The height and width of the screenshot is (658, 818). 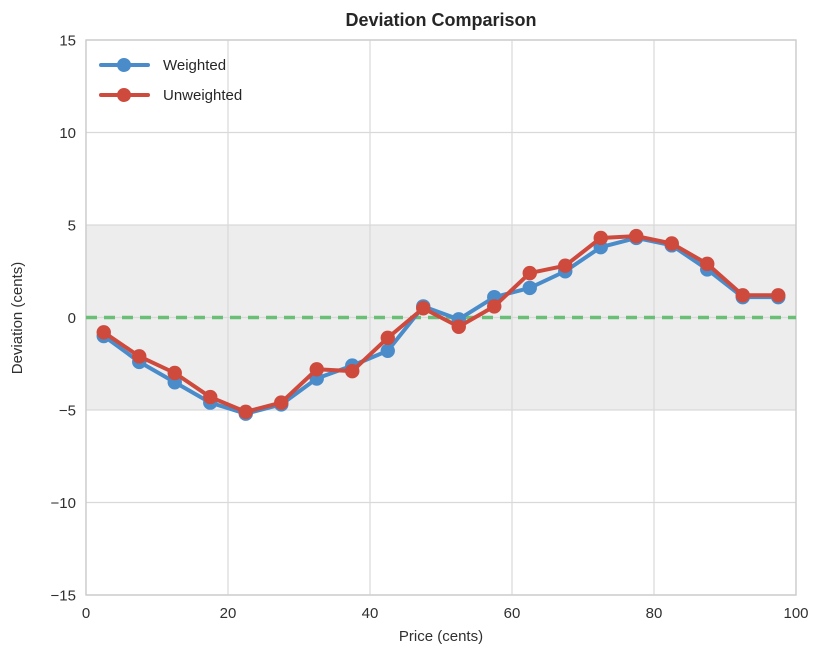 I want to click on x-tick-label: 20, so click(x=228, y=613).